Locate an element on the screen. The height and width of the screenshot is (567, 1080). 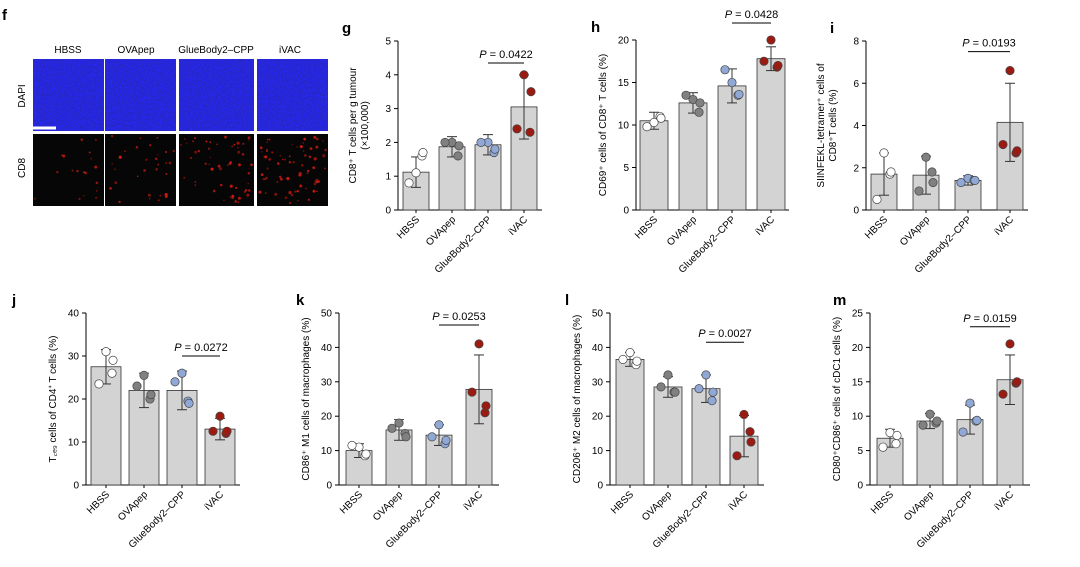
cd8-image-hbss is located at coordinates (68, 170).